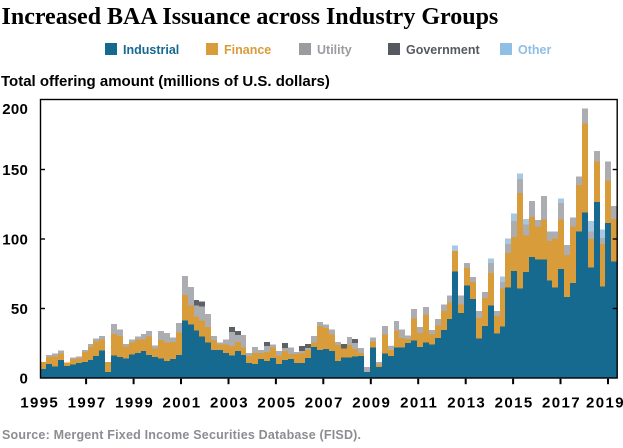 The width and height of the screenshot is (623, 448). Describe the element at coordinates (466, 403) in the screenshot. I see `svg-text: 2013` at that location.